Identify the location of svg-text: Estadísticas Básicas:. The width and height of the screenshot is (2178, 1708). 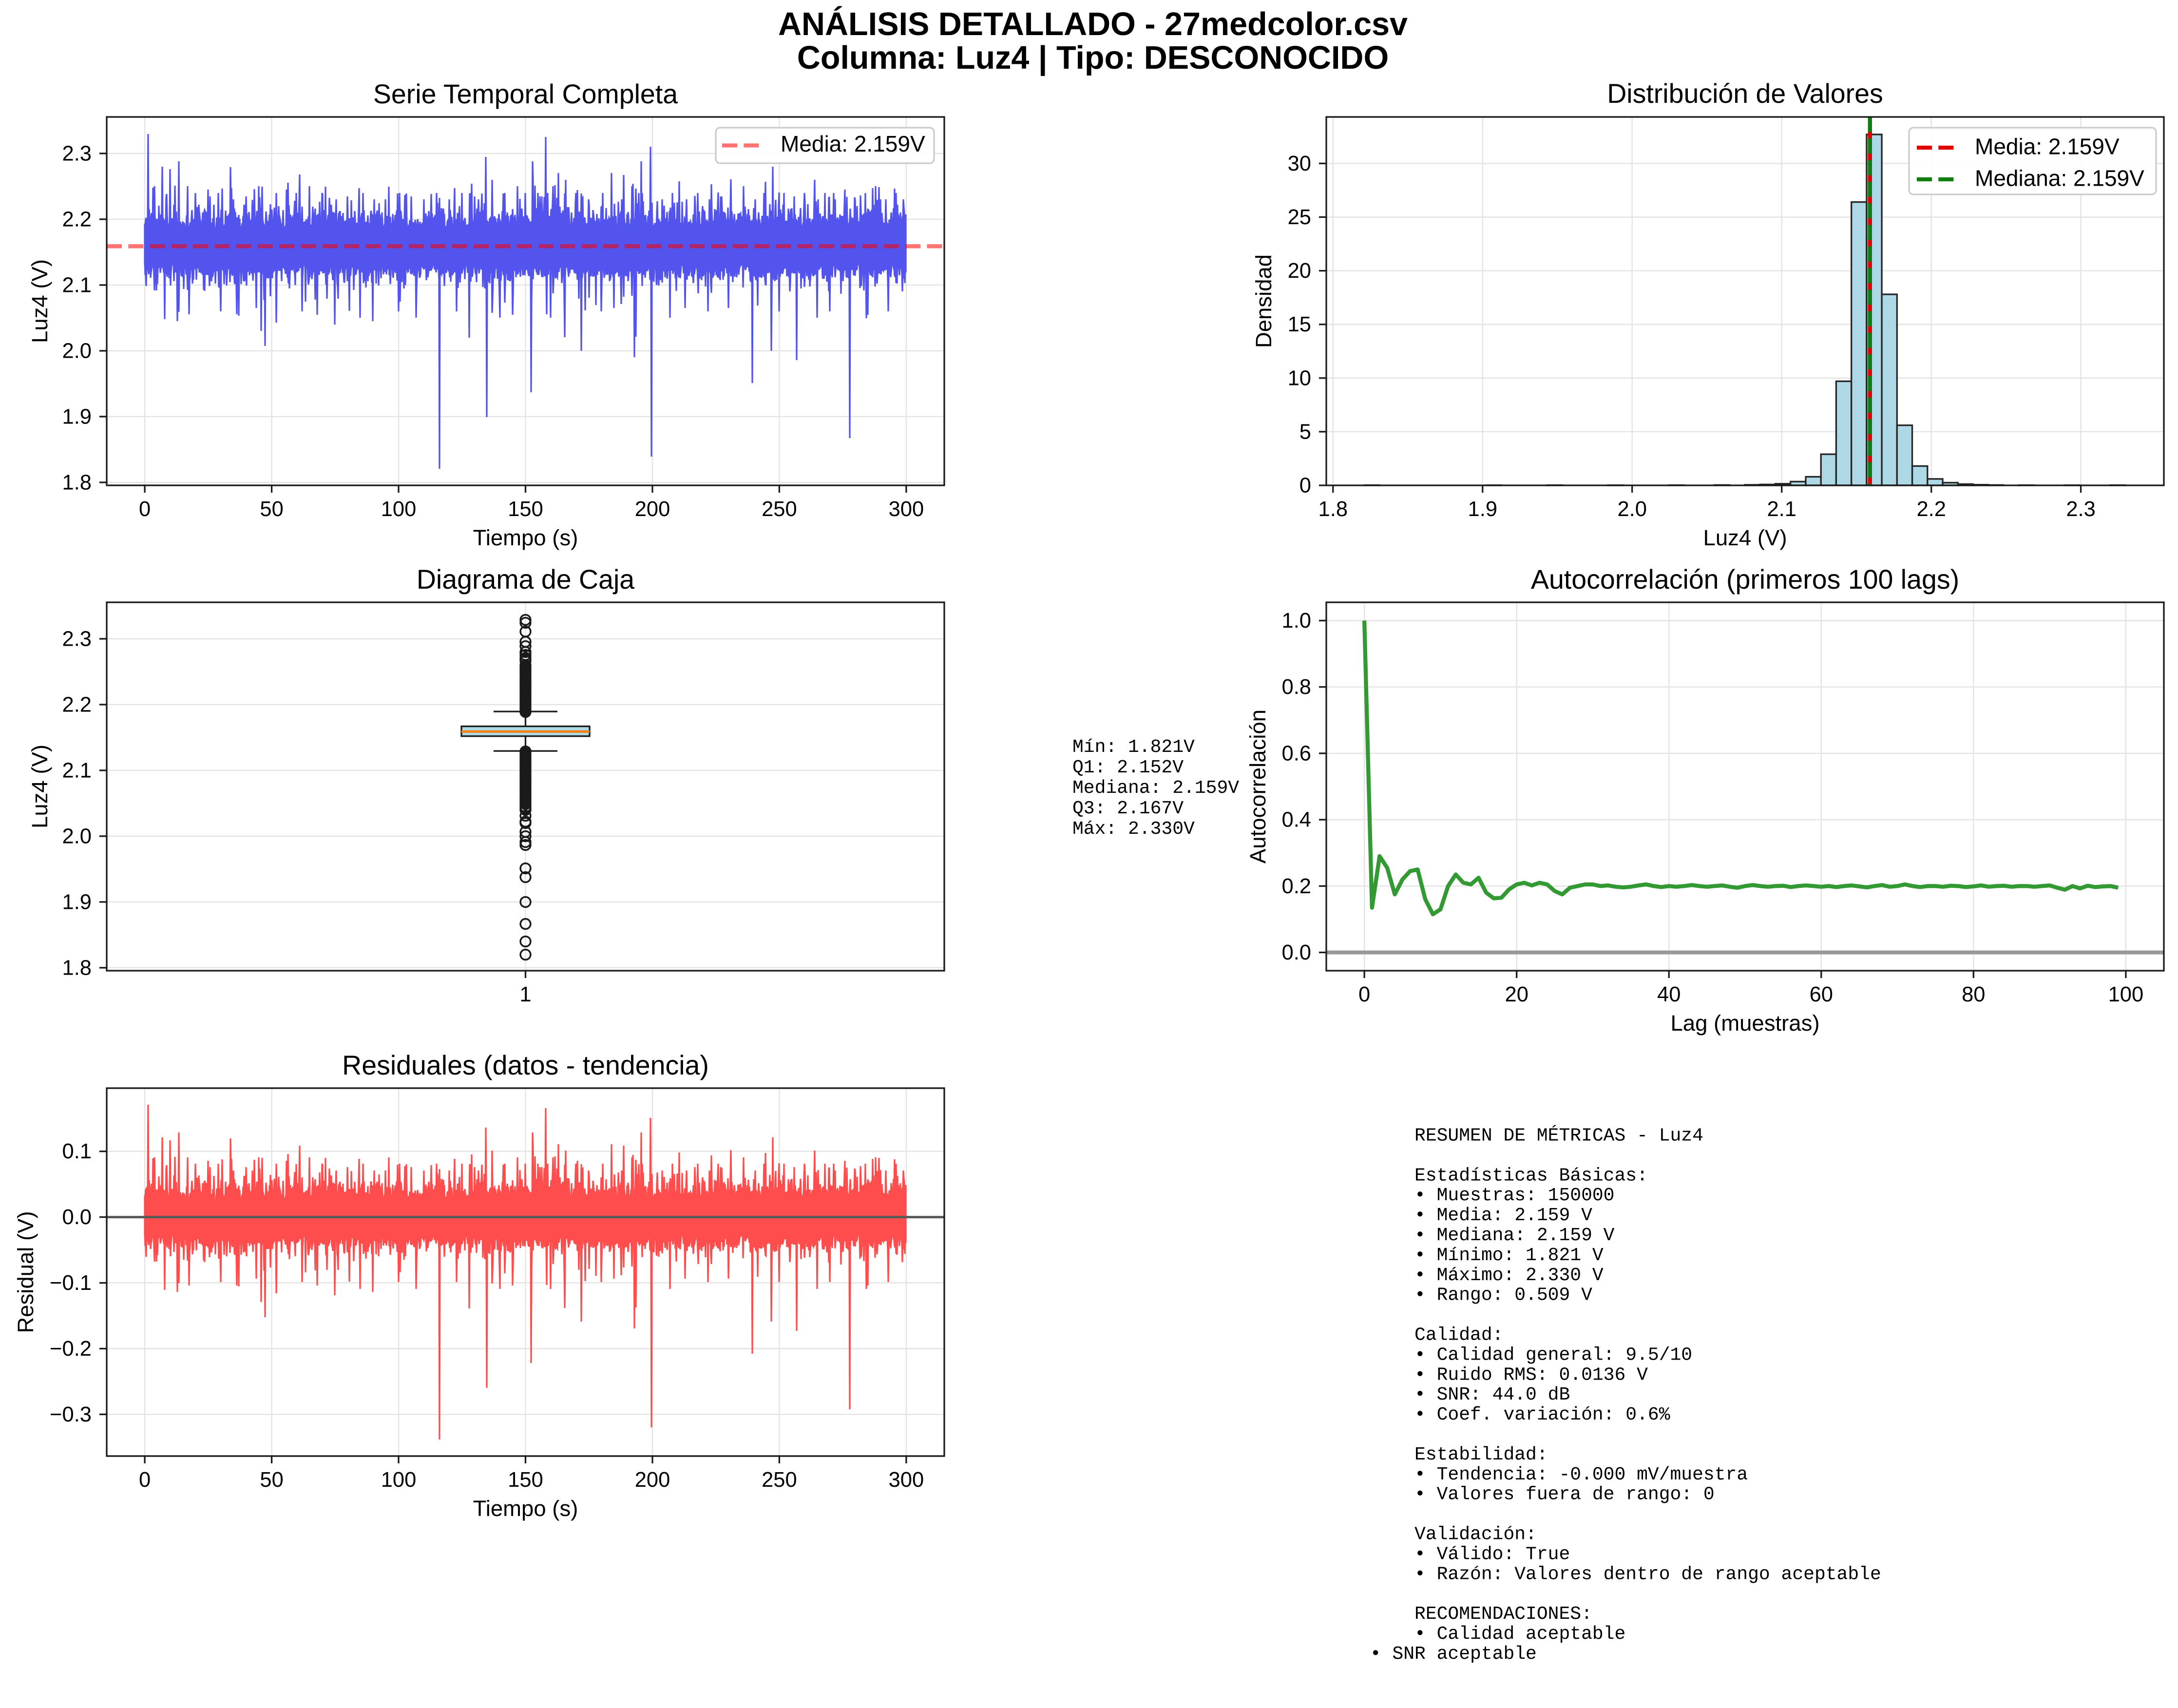
(1509, 1175).